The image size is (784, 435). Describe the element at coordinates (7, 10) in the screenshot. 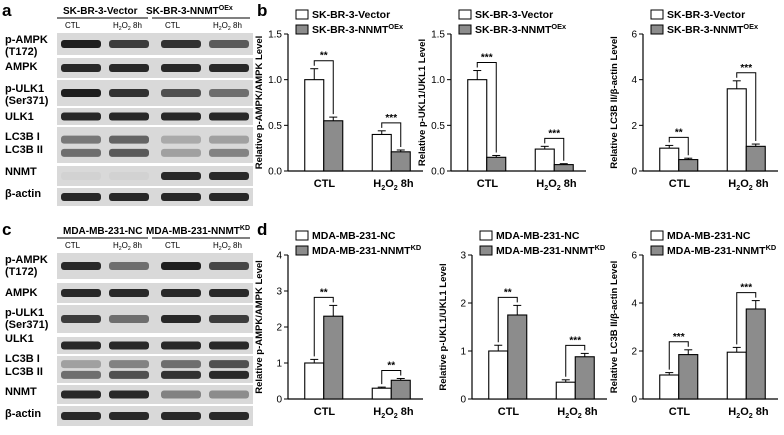

I see `panel-a-label: a` at that location.